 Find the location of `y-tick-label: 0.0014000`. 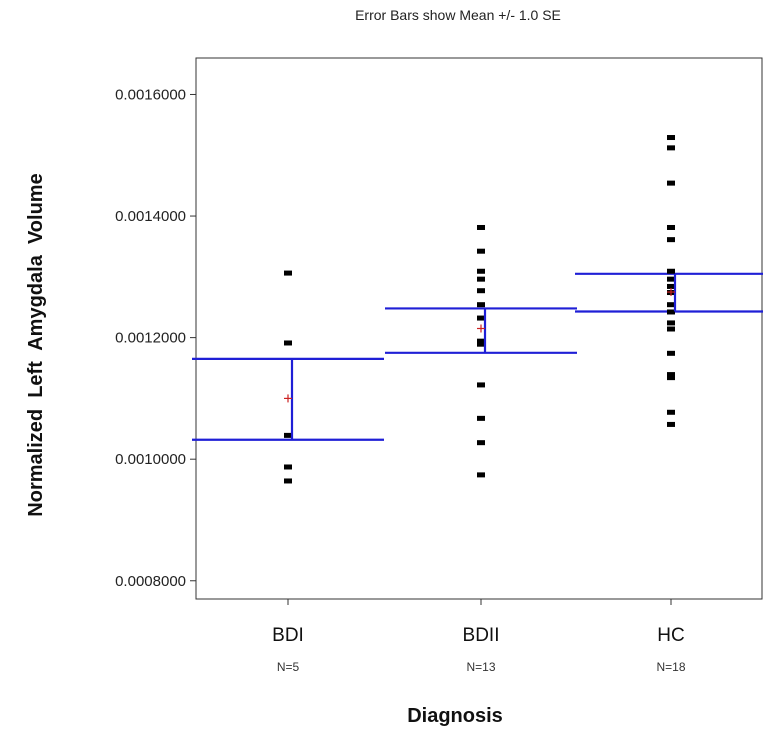

y-tick-label: 0.0014000 is located at coordinates (150, 216).